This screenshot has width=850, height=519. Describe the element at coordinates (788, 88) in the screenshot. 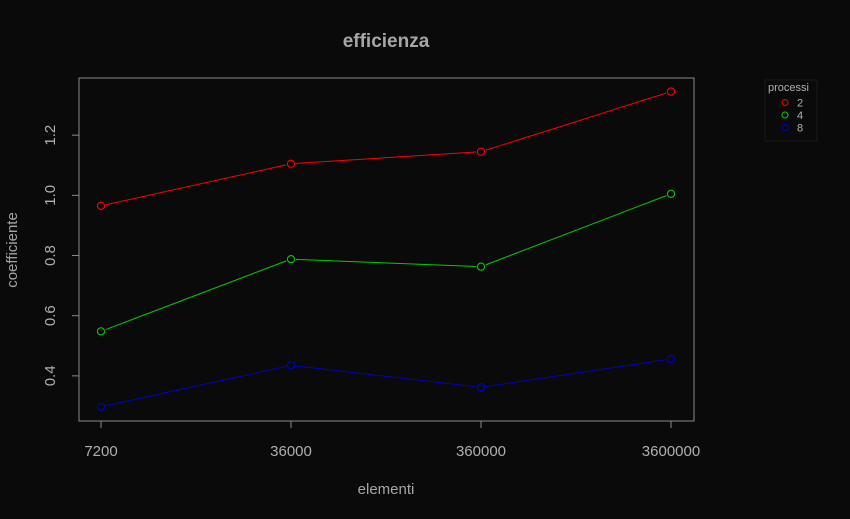

I see `legend-title: processi` at that location.